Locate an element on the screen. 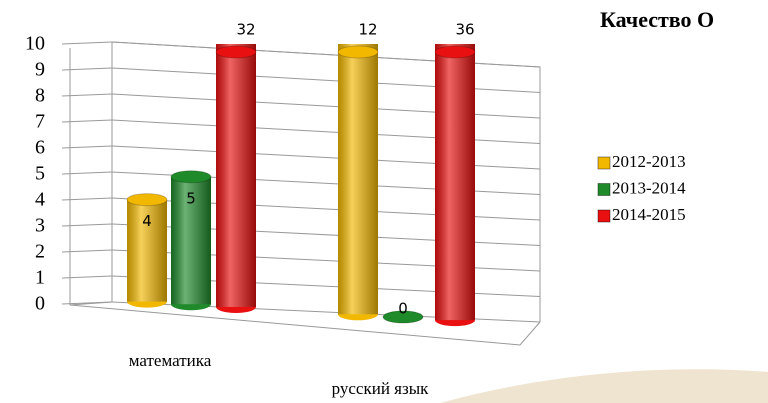 The width and height of the screenshot is (768, 403). data-label: 0 is located at coordinates (403, 308).